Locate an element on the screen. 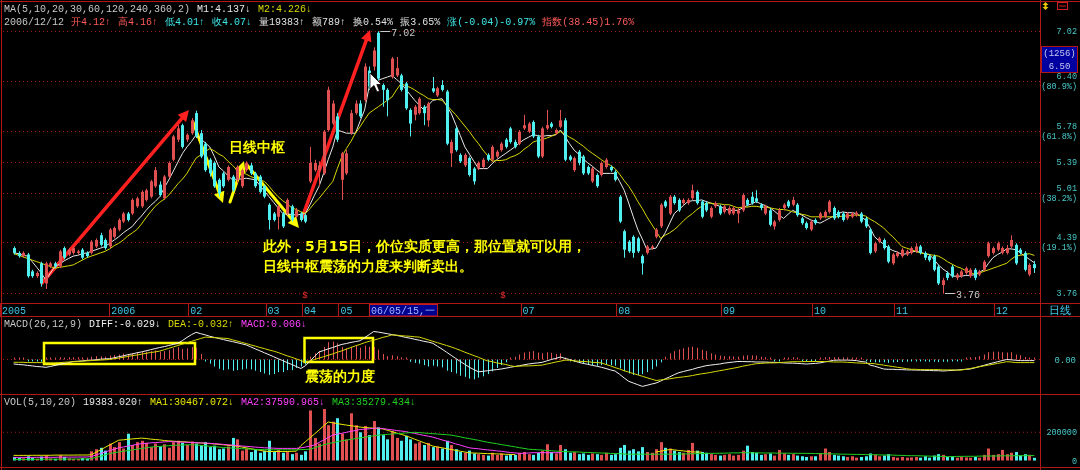 This screenshot has width=1080, height=470. annotation: 开4.12↑ is located at coordinates (91, 22).